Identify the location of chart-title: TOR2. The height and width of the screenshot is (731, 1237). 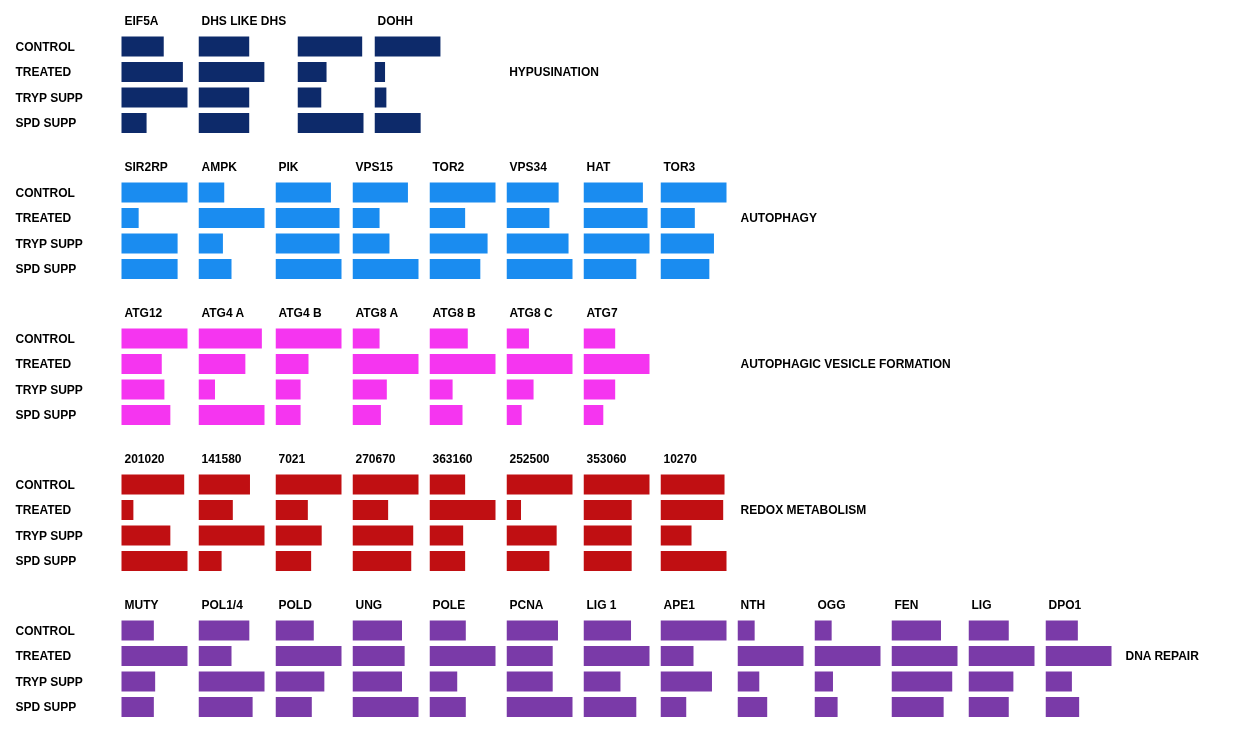
(448, 166).